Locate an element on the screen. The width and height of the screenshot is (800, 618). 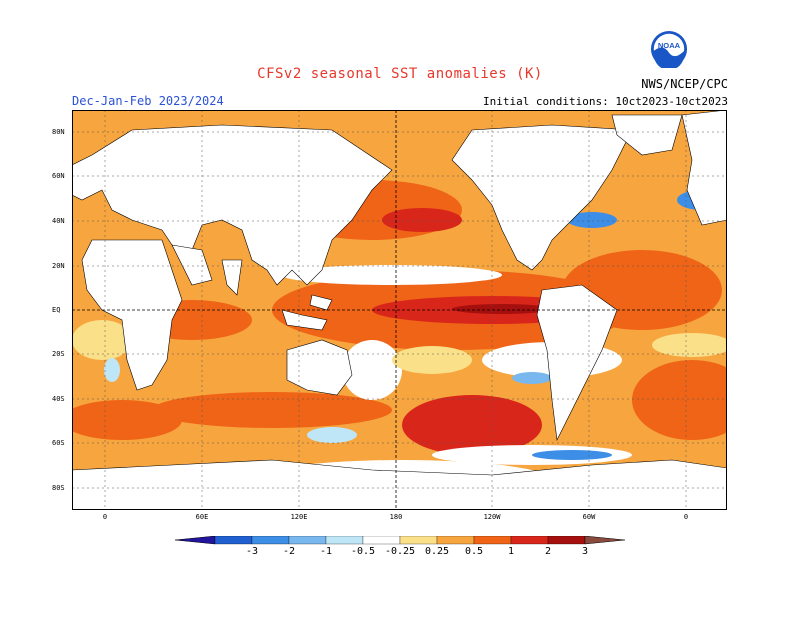
lat-label: 60N is located at coordinates (58, 176).